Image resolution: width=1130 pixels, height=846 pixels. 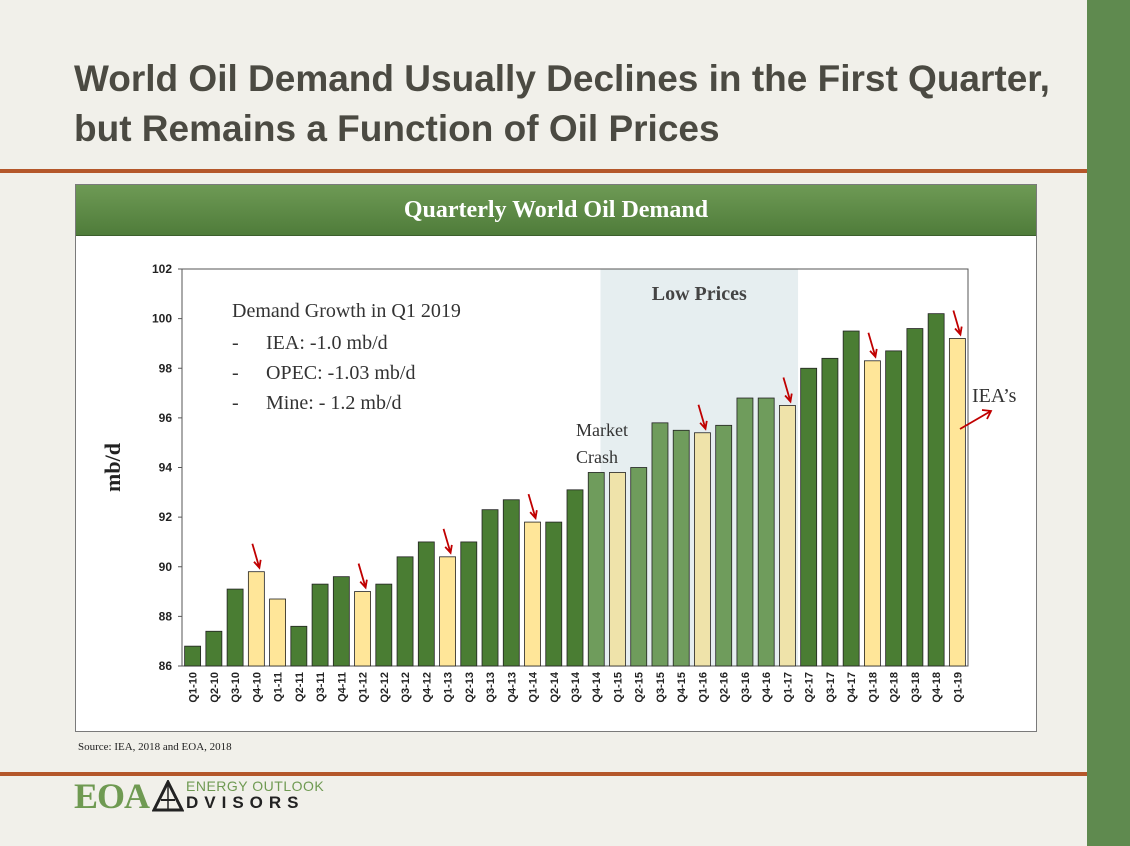 What do you see at coordinates (162, 319) in the screenshot?
I see `y-tick-label: 100` at bounding box center [162, 319].